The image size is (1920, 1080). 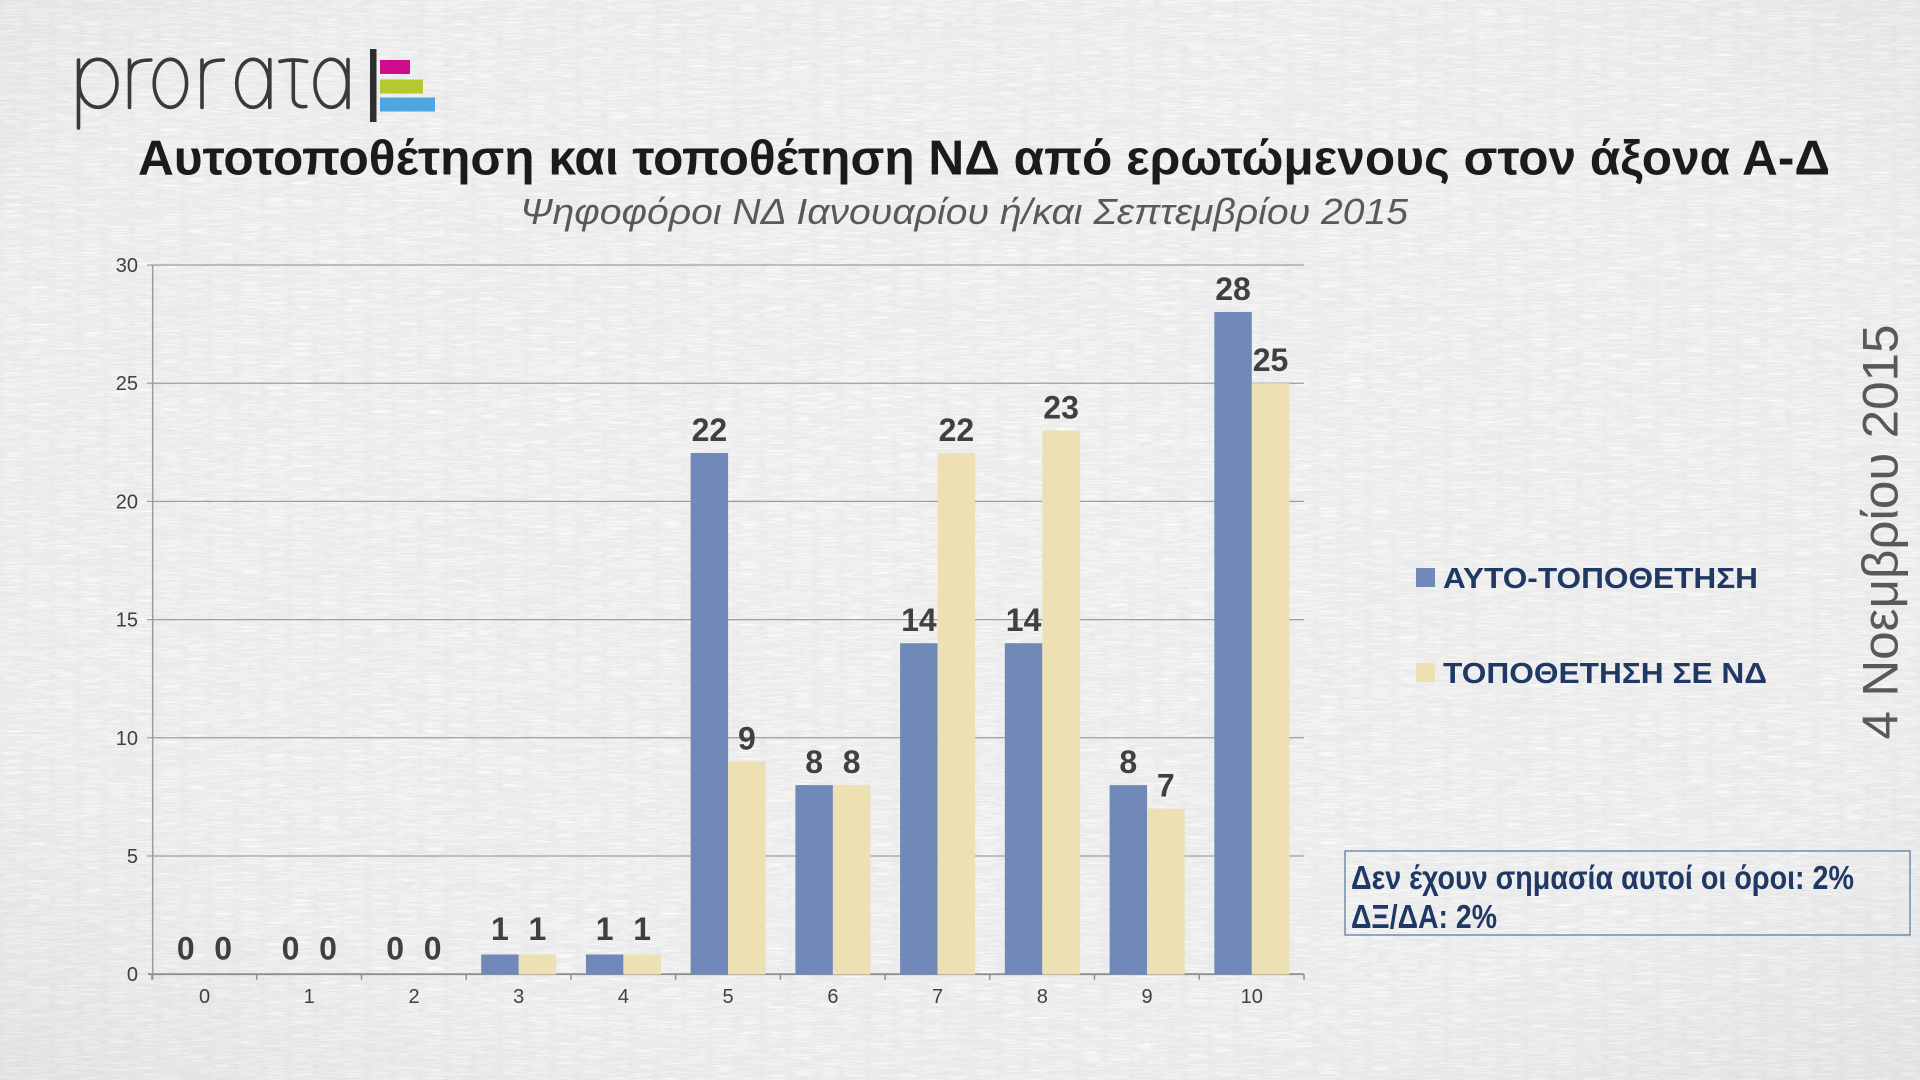 What do you see at coordinates (832, 997) in the screenshot?
I see `svg-text: 6` at bounding box center [832, 997].